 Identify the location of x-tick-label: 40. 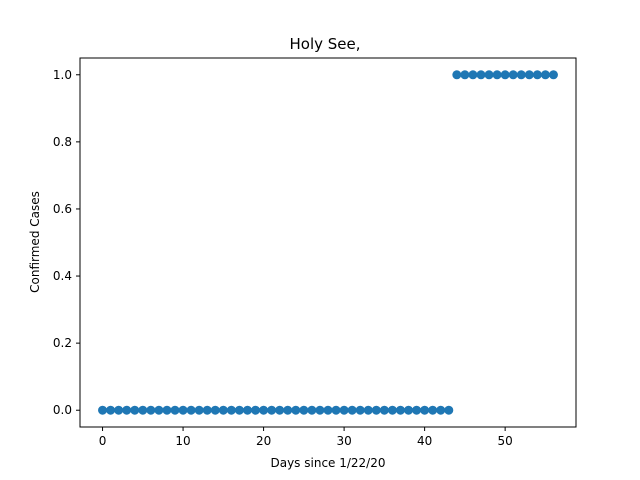
(424, 441).